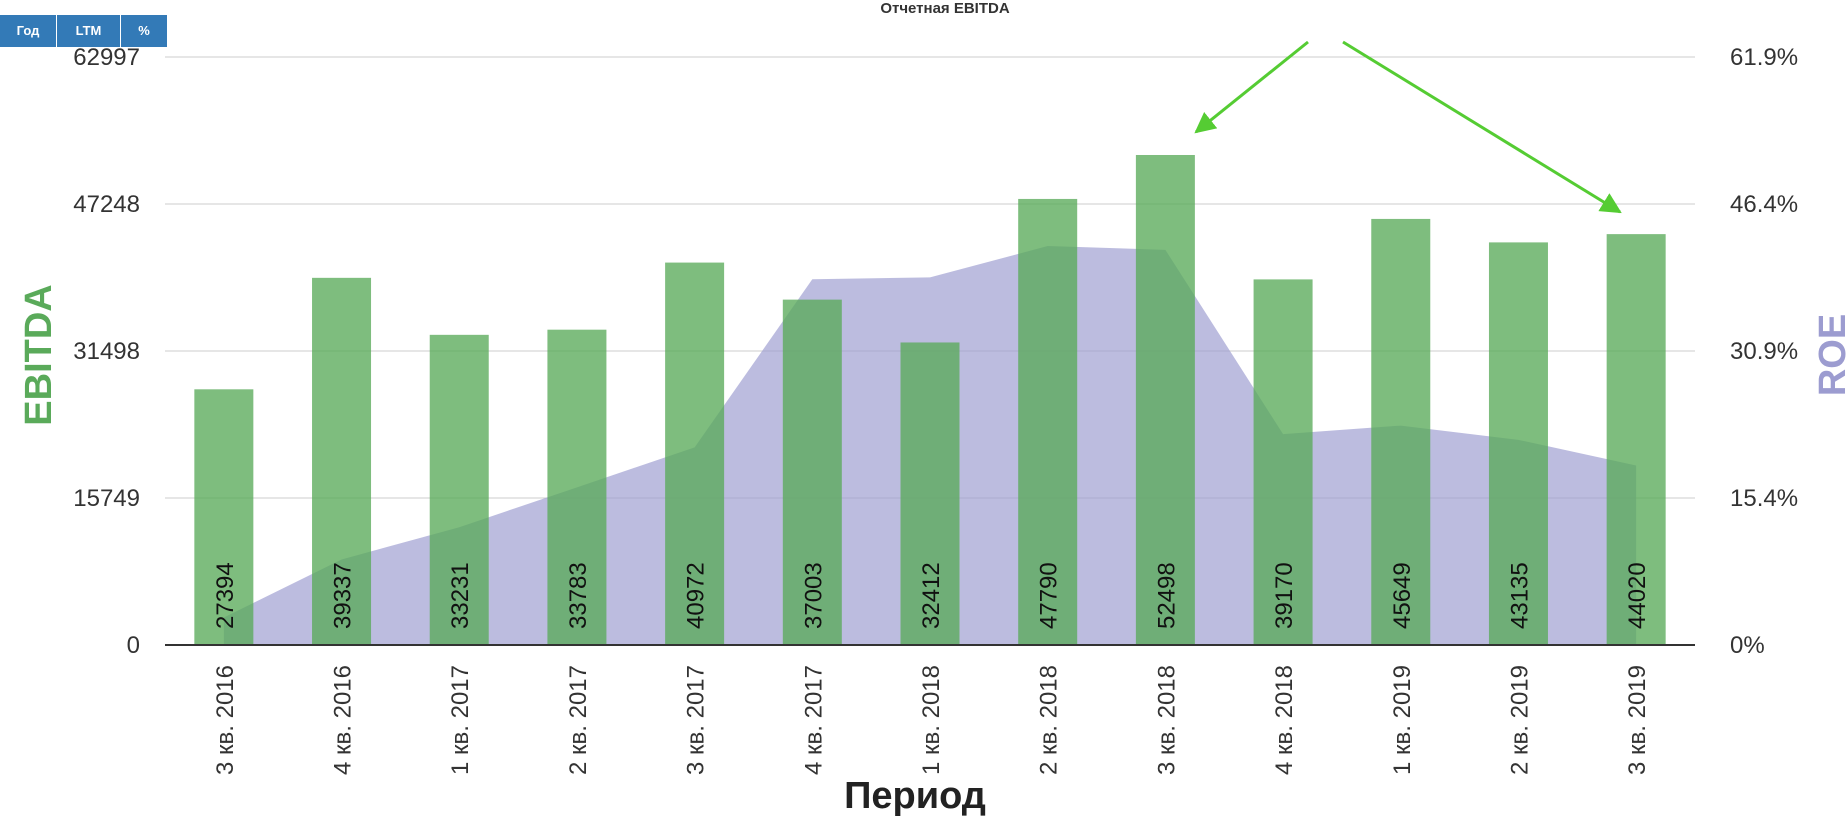 This screenshot has width=1847, height=819. Describe the element at coordinates (1519, 720) in the screenshot. I see `x-tick-label: 2 кв. 2019` at that location.